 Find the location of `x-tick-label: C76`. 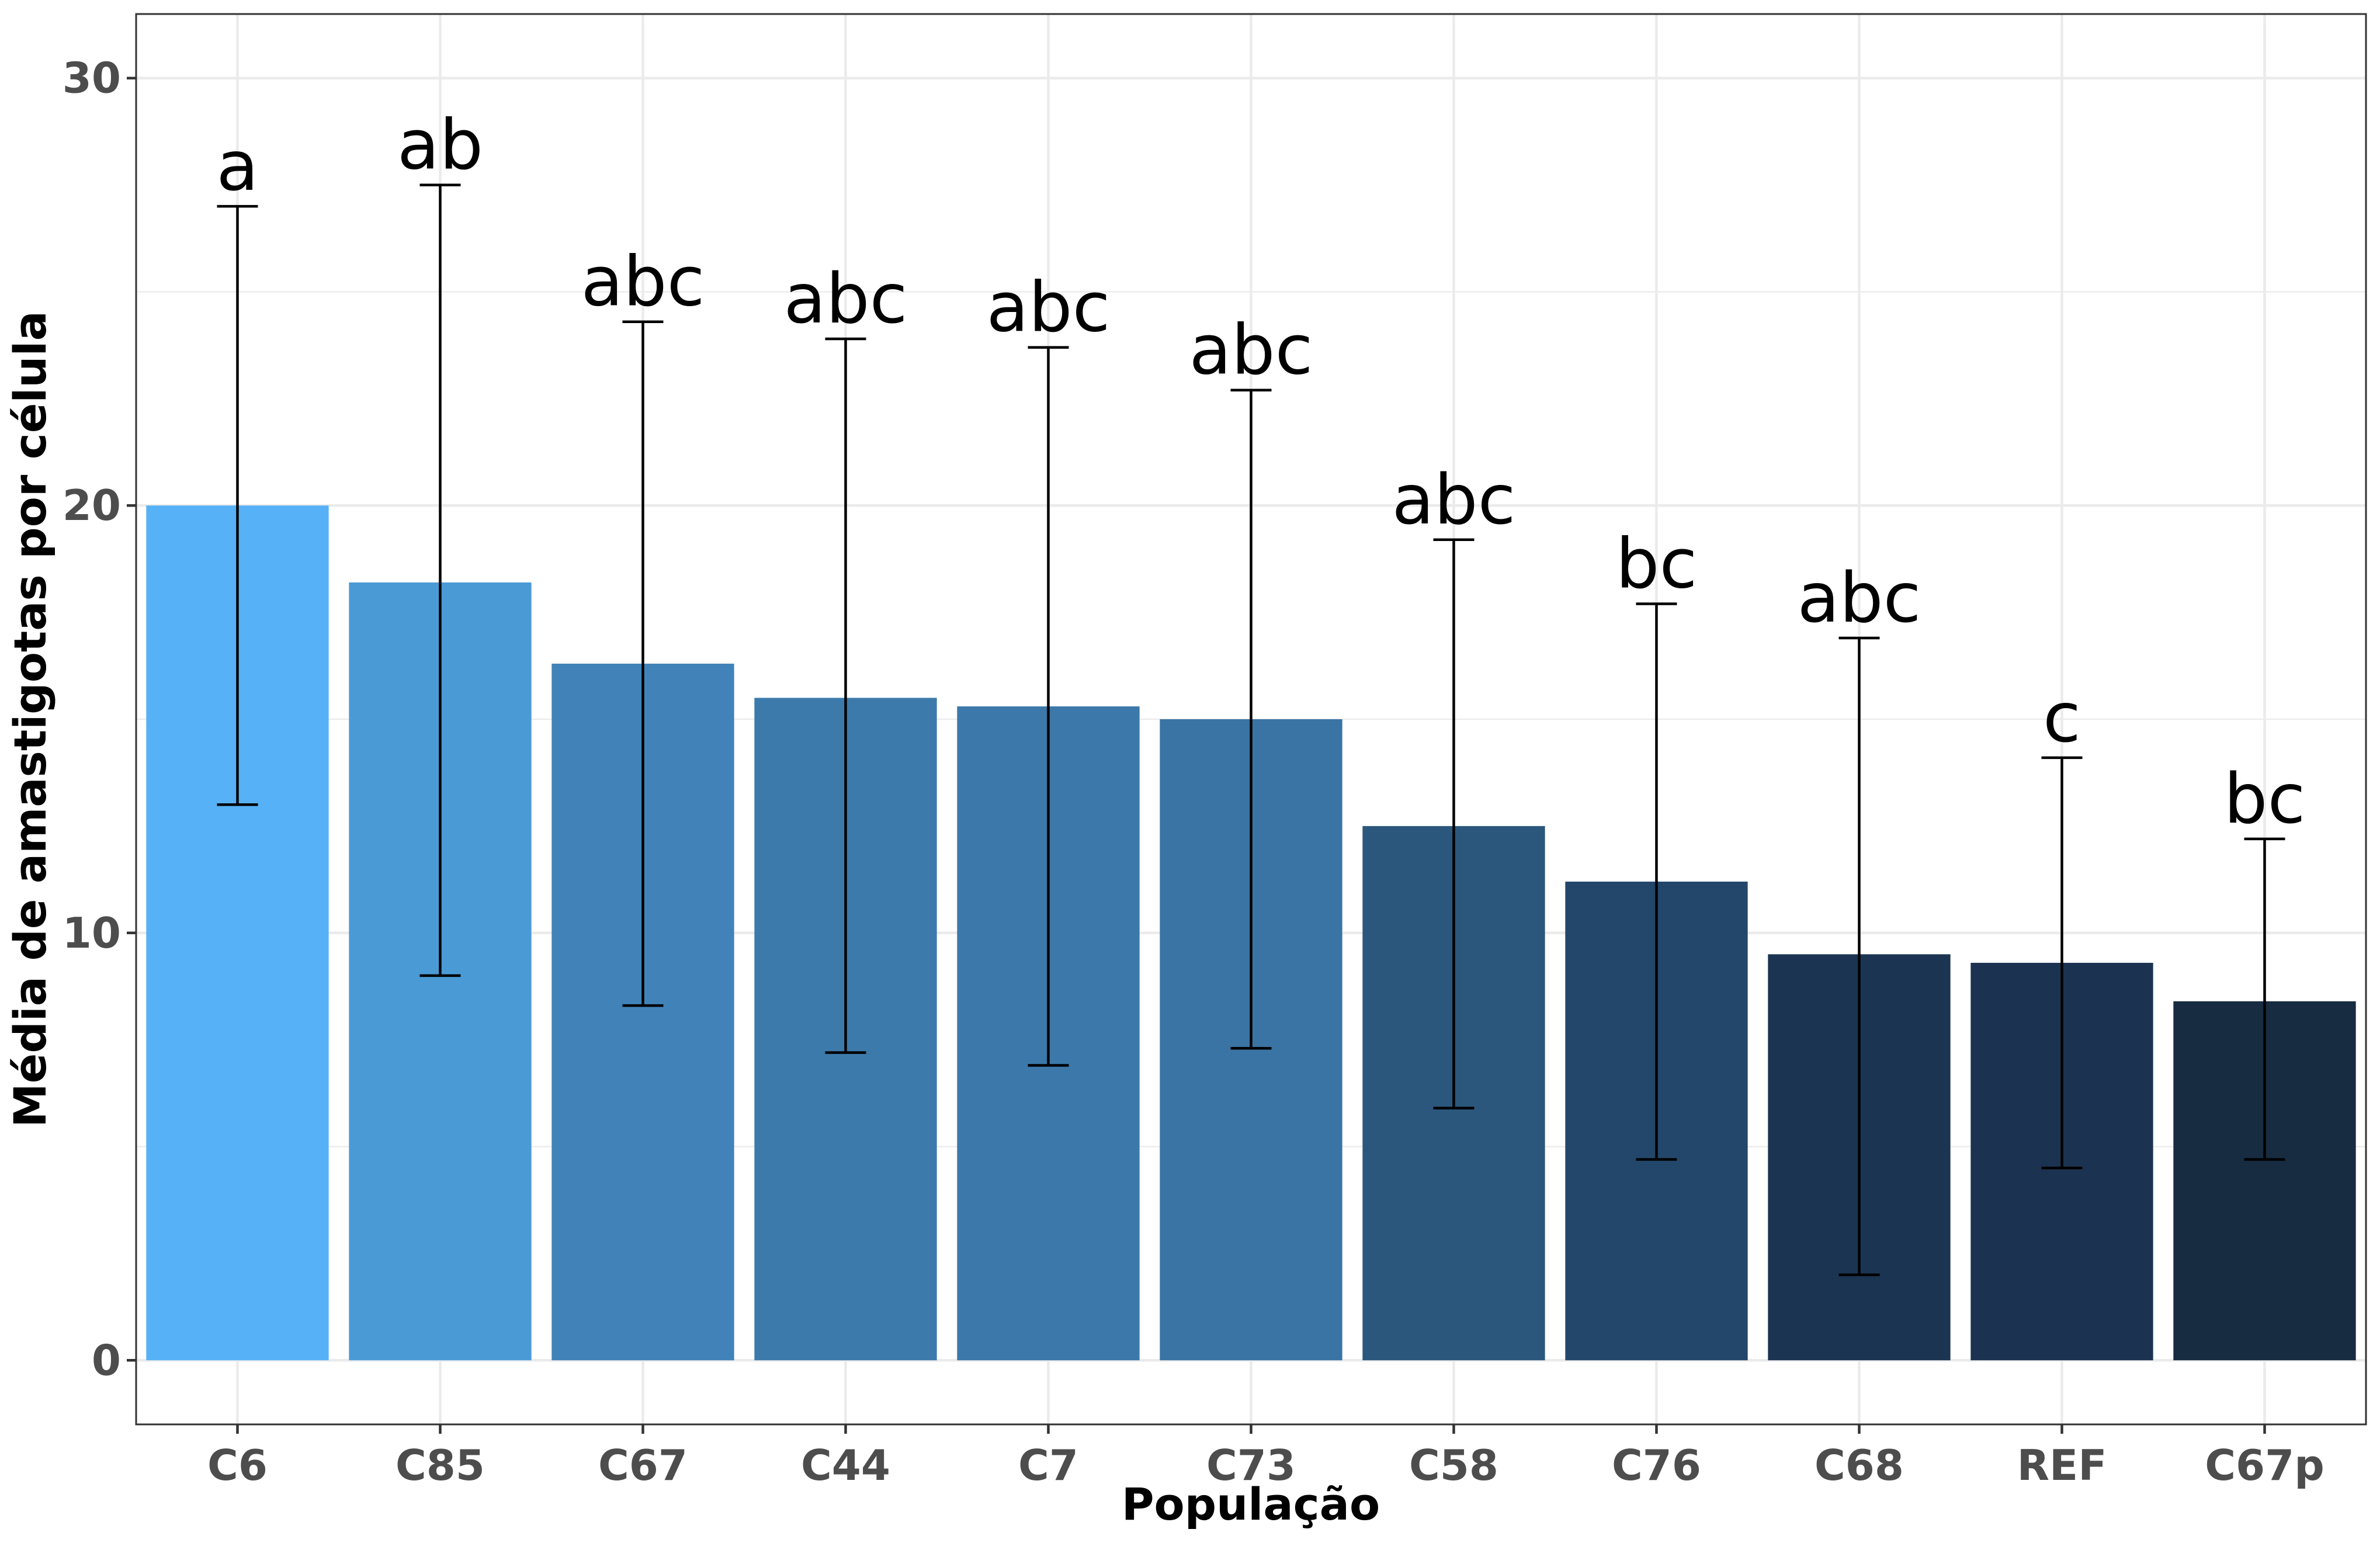

x-tick-label: C76 is located at coordinates (1656, 1465).